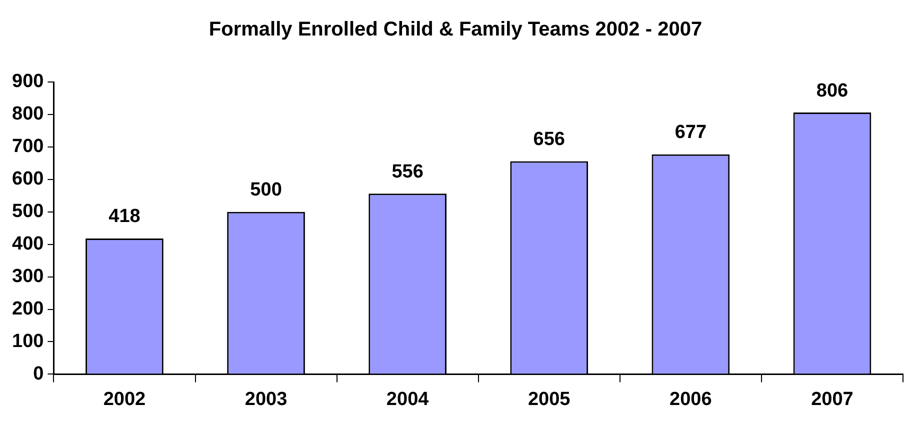 This screenshot has height=421, width=909. I want to click on x-tick-label: 2002, so click(124, 399).